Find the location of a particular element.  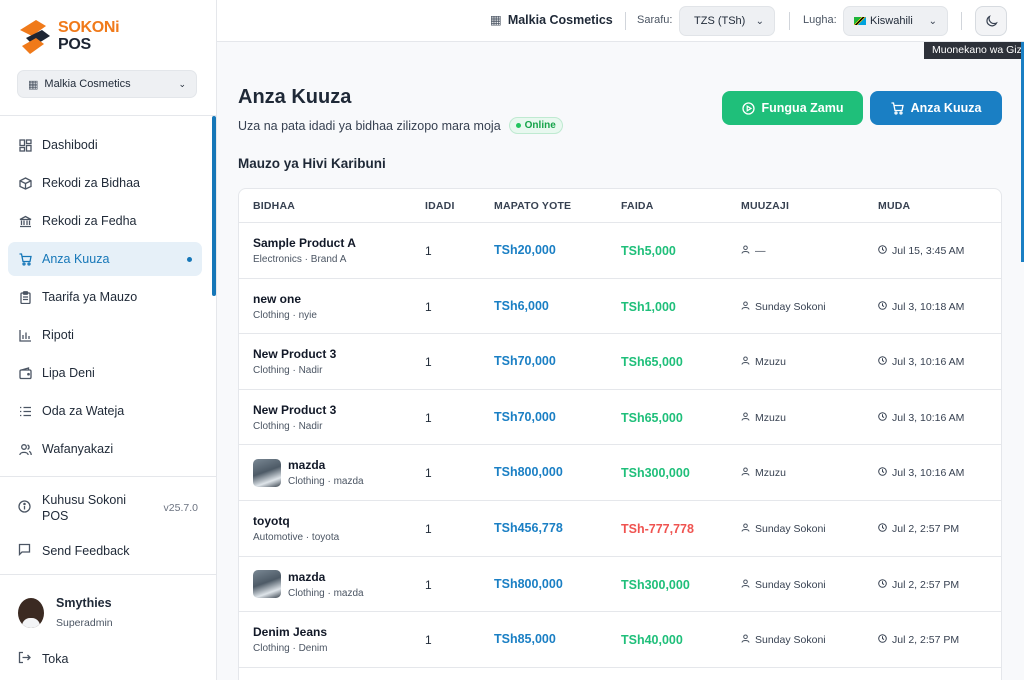

currency-select: TZS (TSh) ⌄ is located at coordinates (727, 21).